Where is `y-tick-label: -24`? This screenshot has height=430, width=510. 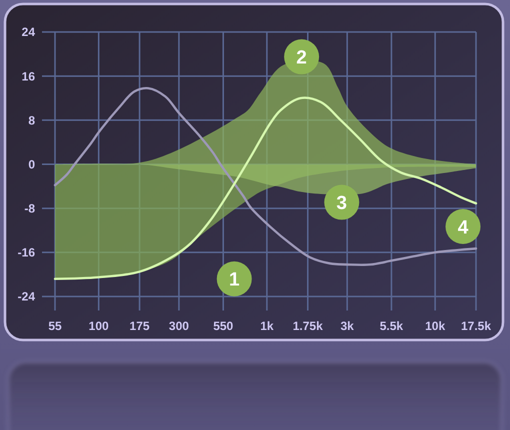
y-tick-label: -24 is located at coordinates (27, 297).